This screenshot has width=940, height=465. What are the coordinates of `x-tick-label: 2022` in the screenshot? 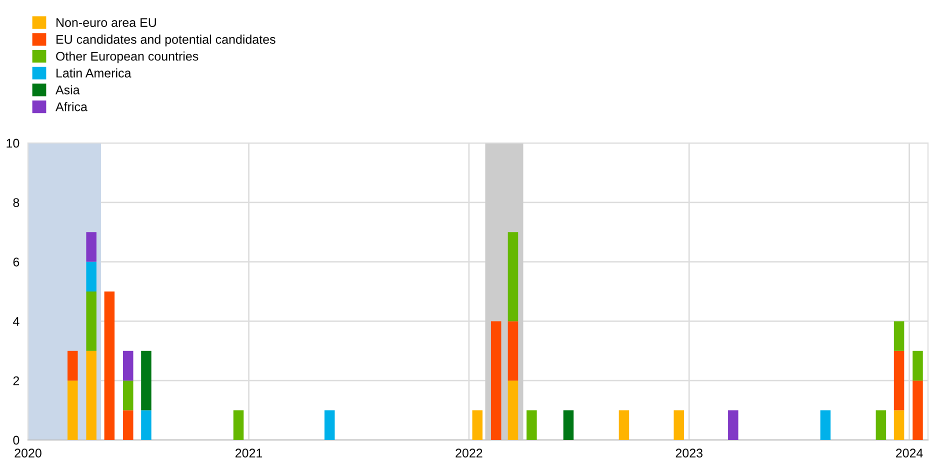 It's located at (469, 453).